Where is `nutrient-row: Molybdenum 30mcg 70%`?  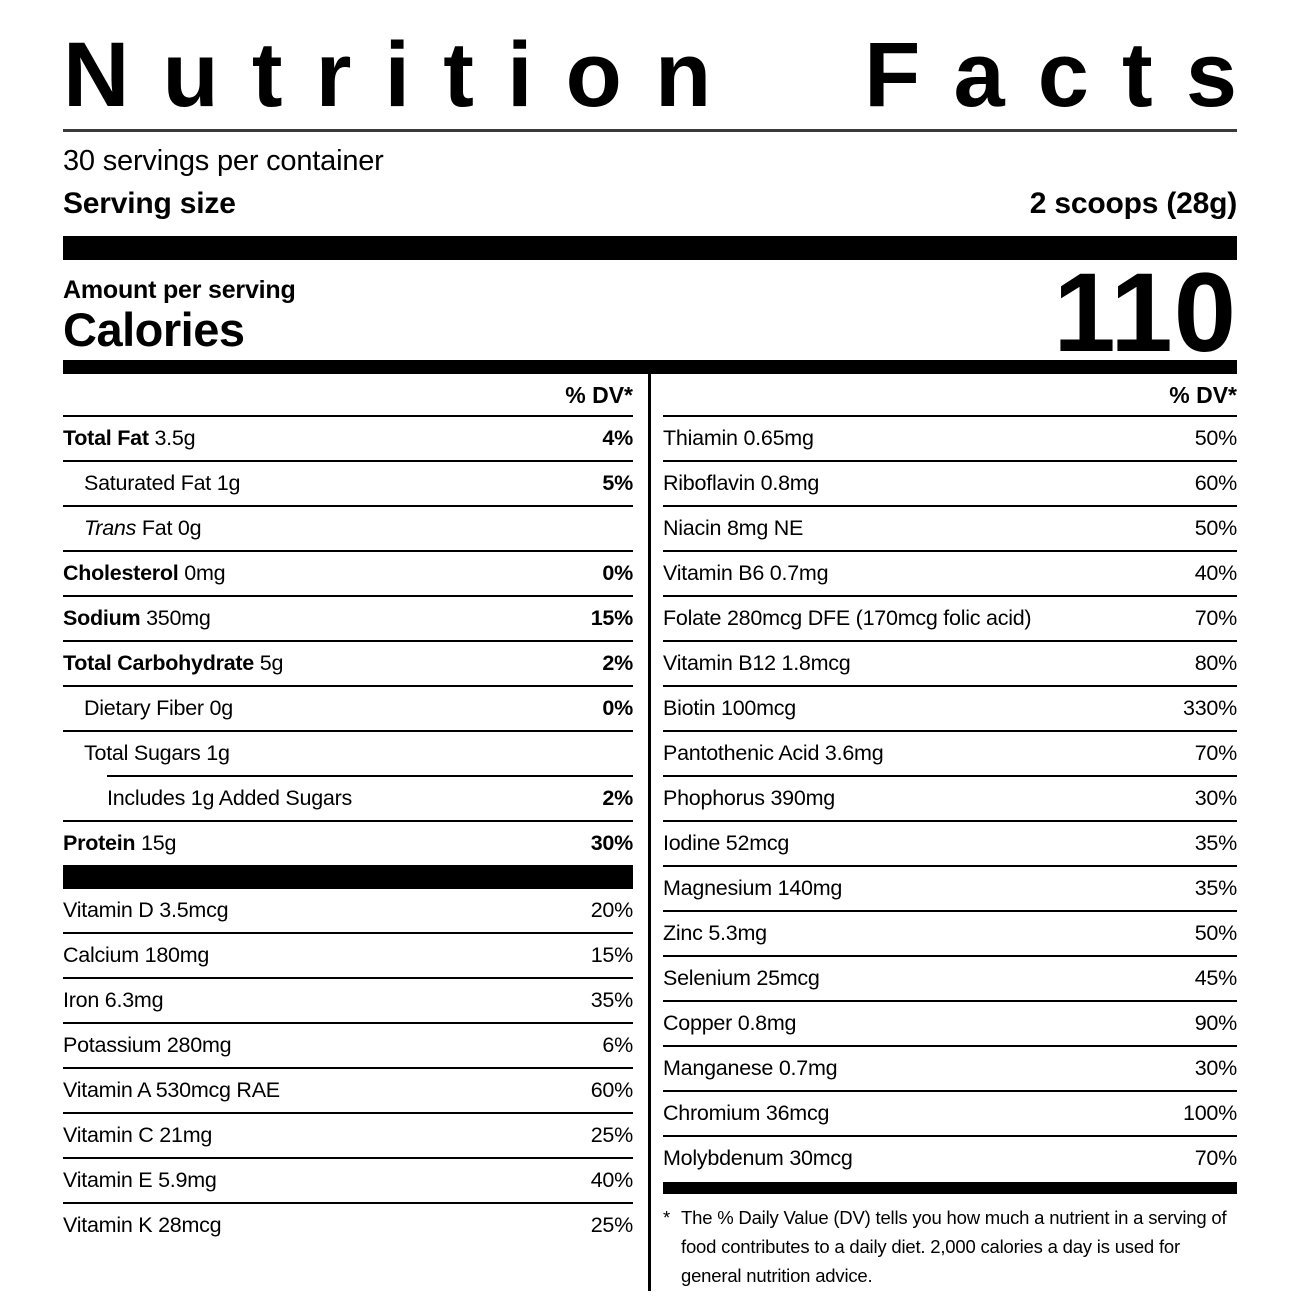
nutrient-row: Molybdenum 30mcg 70% is located at coordinates (950, 1158).